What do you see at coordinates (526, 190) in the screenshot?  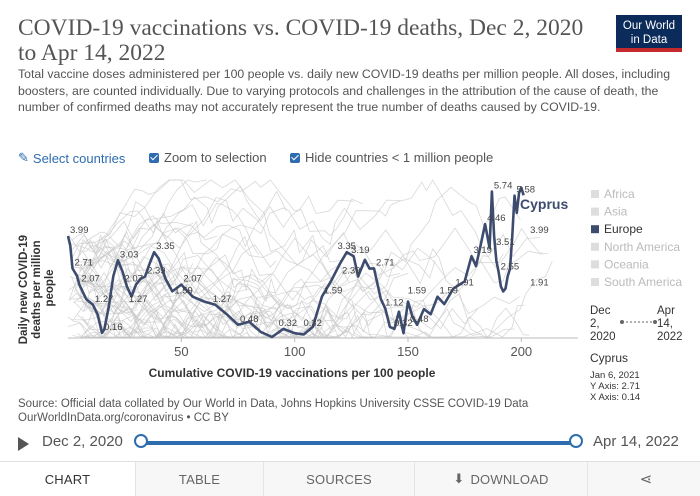 I see `data-label: 5.58` at bounding box center [526, 190].